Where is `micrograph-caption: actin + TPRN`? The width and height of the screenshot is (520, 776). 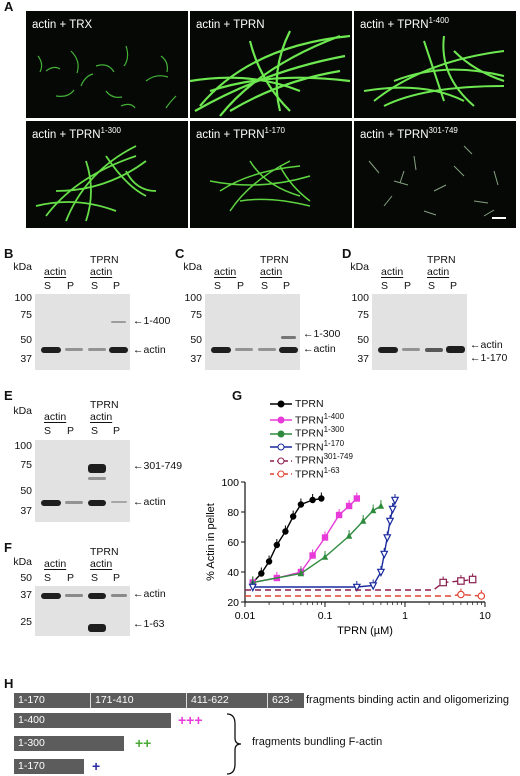 micrograph-caption: actin + TPRN is located at coordinates (230, 24).